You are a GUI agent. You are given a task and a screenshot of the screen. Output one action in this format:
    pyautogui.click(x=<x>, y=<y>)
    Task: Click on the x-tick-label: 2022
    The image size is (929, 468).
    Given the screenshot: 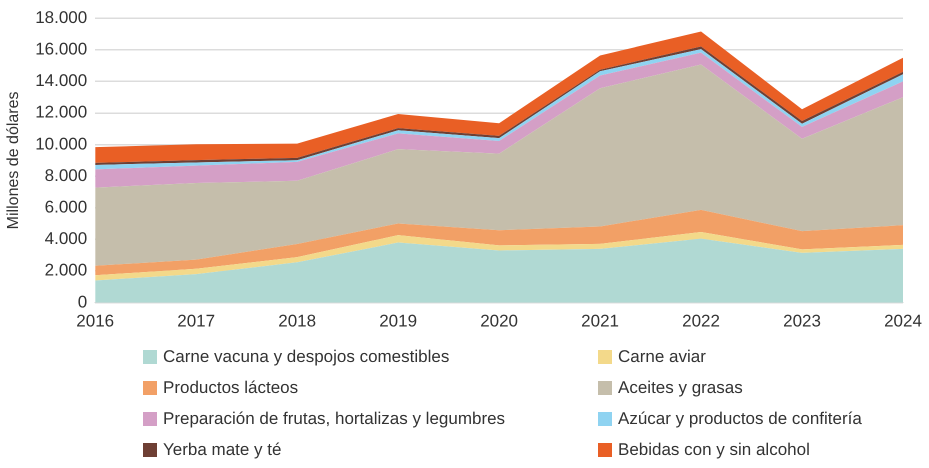 What is the action you would take?
    pyautogui.click(x=701, y=320)
    